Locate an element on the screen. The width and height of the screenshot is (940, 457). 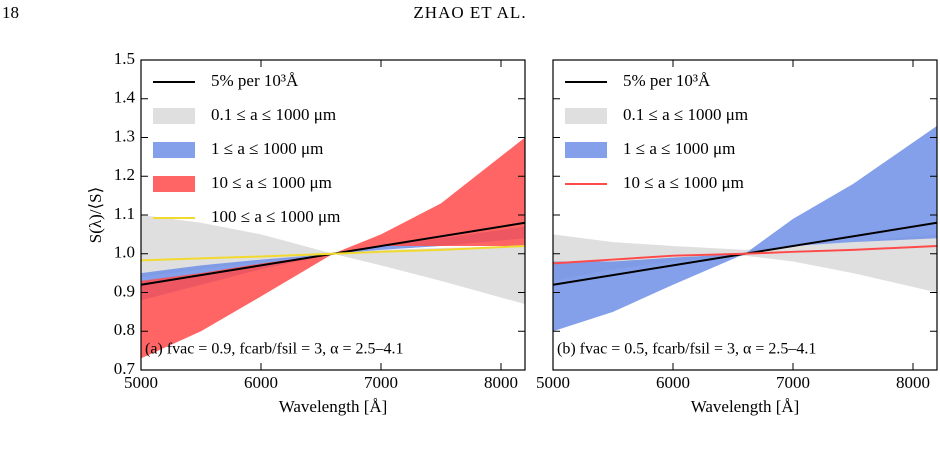
page-number: 18 is located at coordinates (10, 12).